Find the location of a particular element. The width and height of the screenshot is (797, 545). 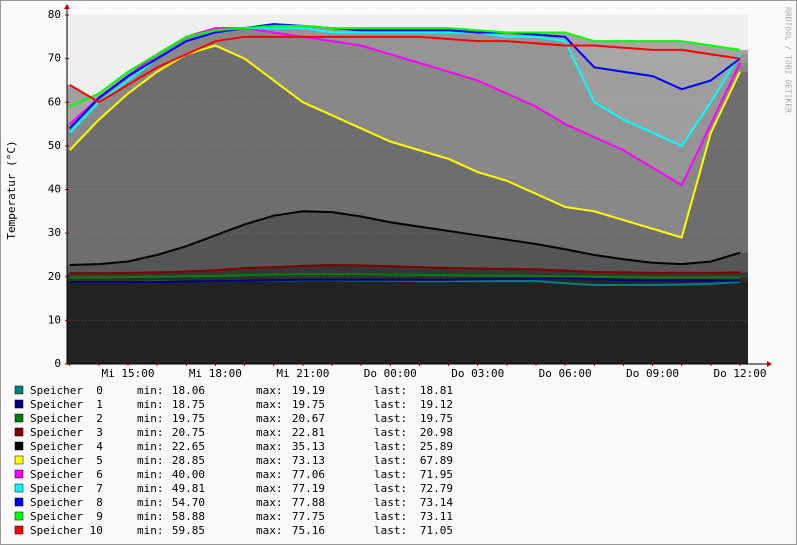

y-tick-label: 0 is located at coordinates (57, 363).